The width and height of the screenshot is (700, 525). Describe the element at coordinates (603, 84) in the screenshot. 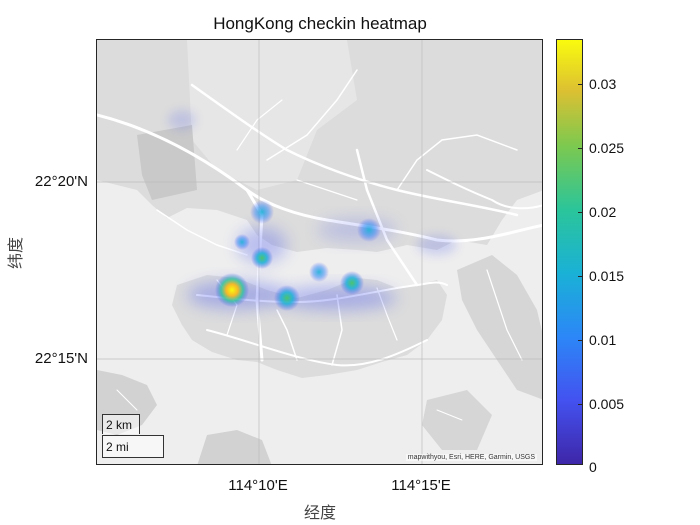

I see `colorbar-tick-label: 0.03` at that location.